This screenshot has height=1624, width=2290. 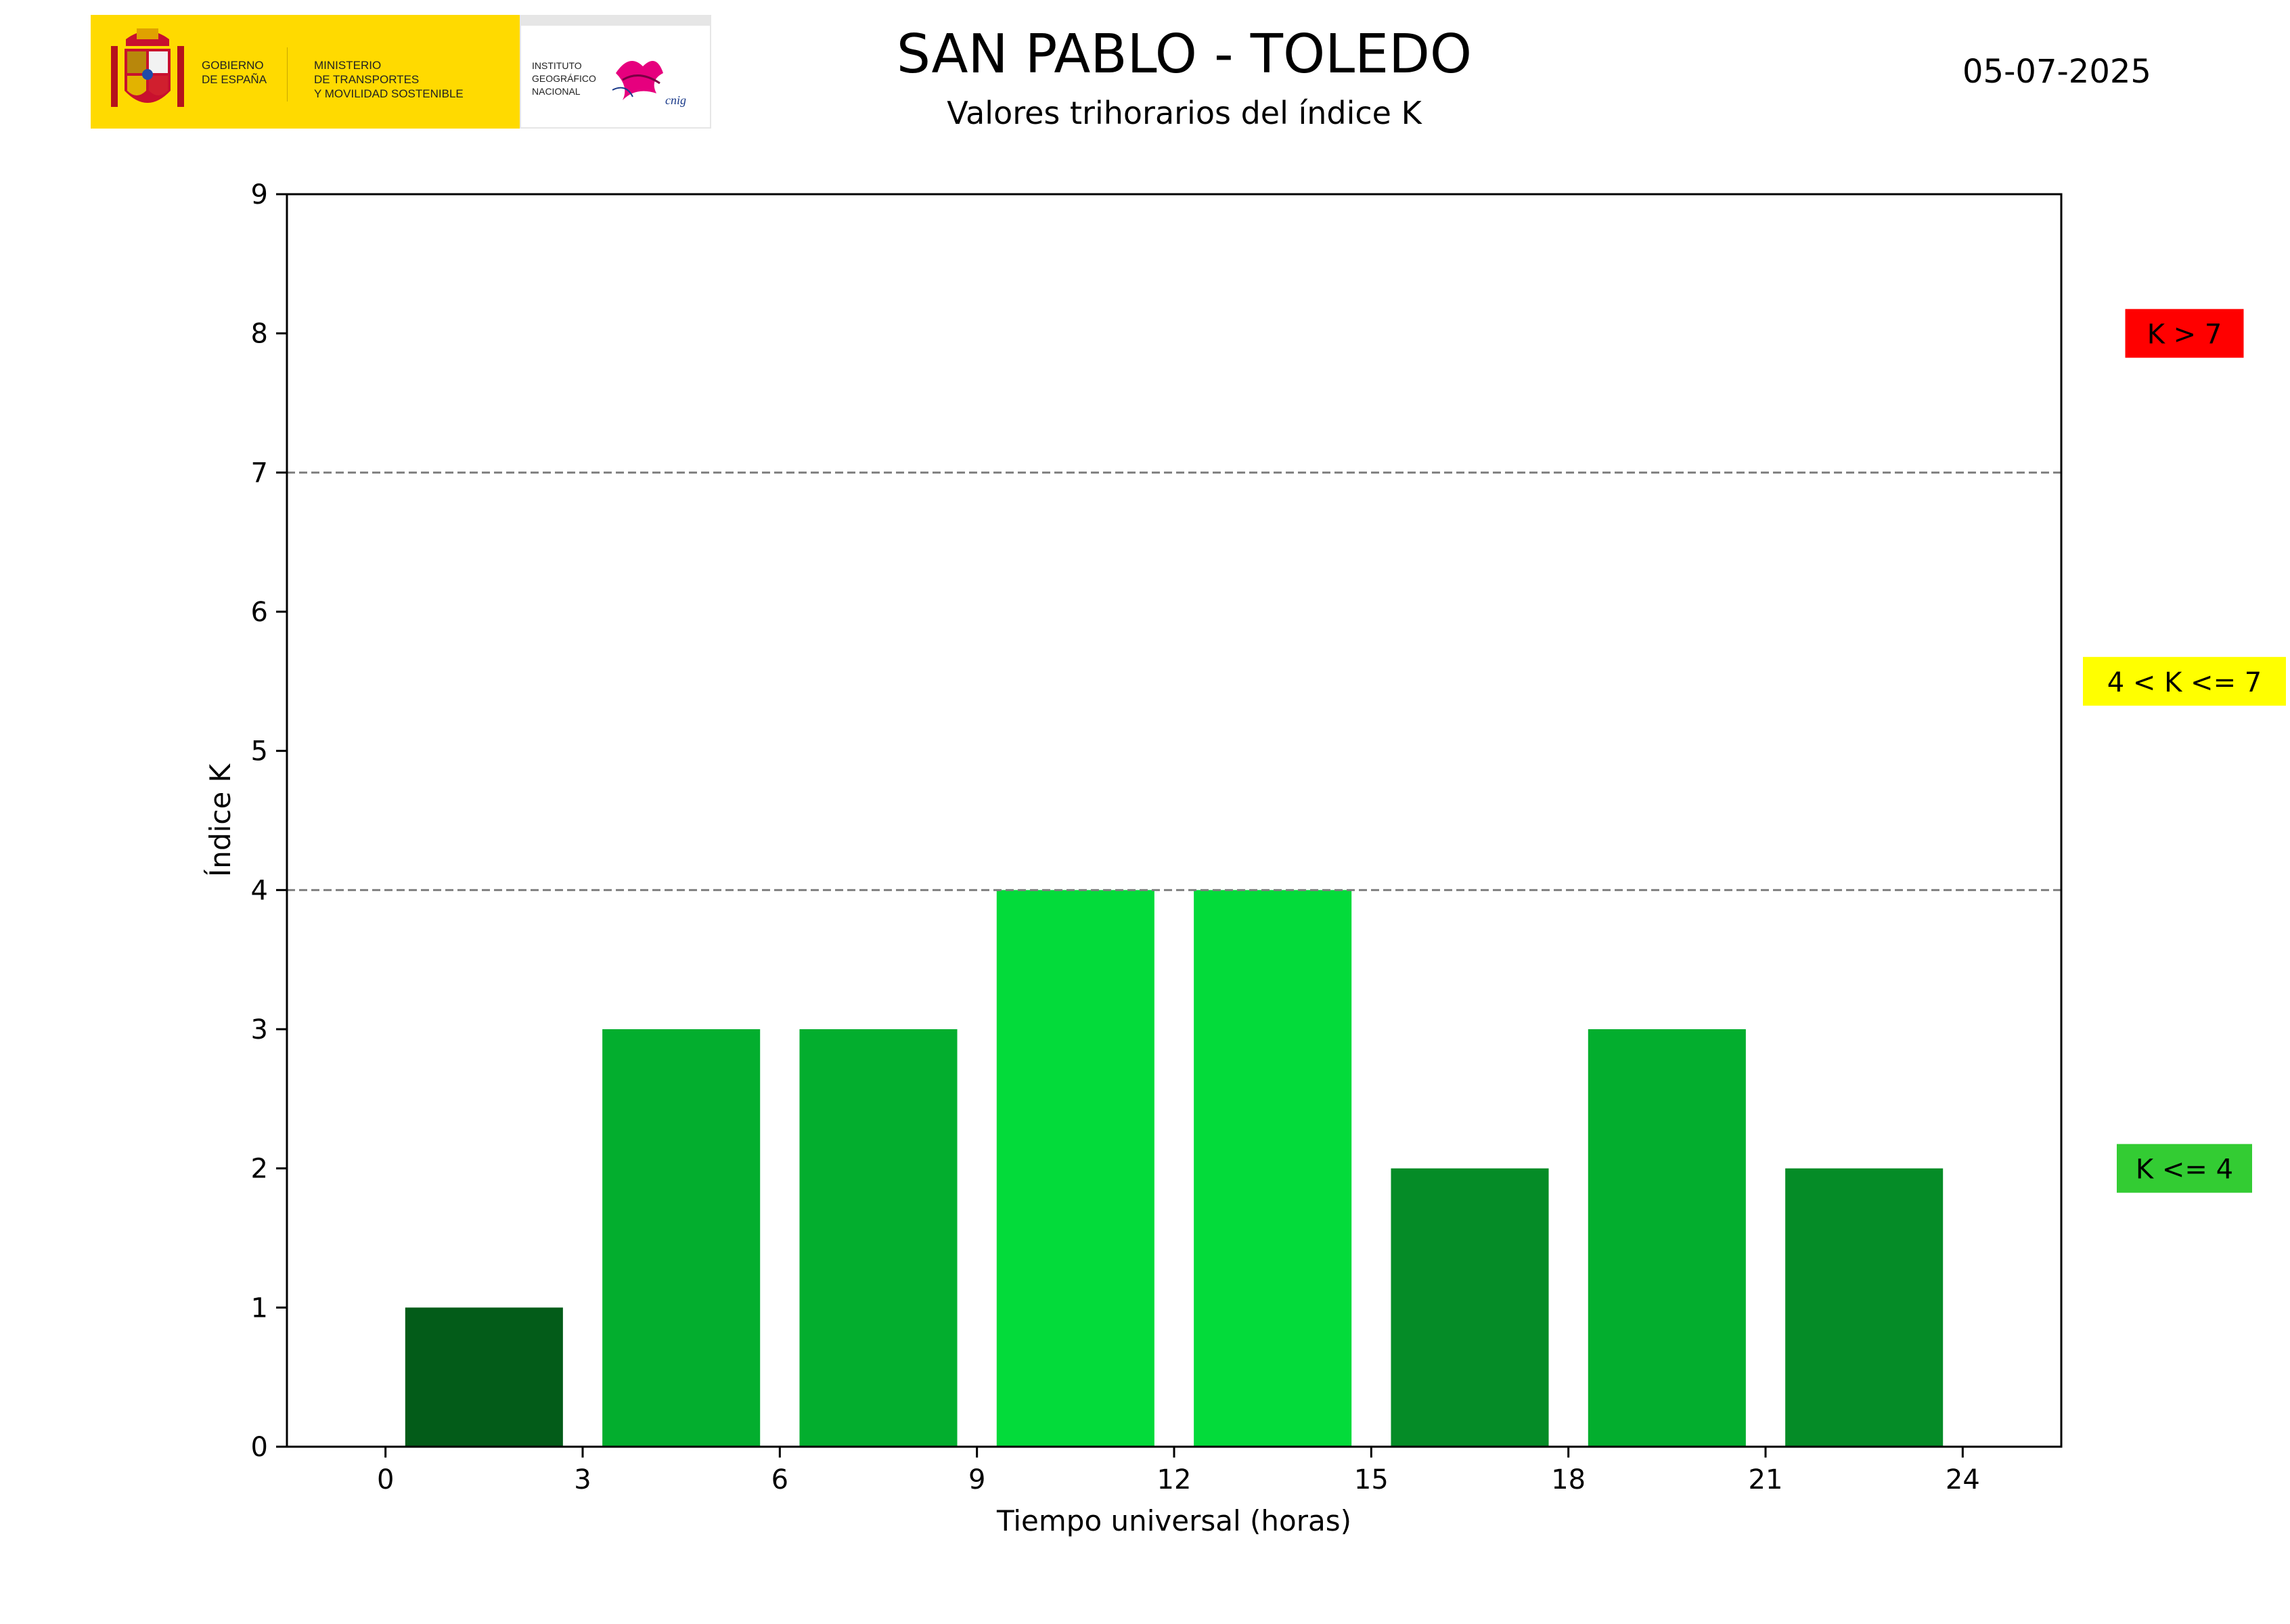 What do you see at coordinates (976, 1479) in the screenshot?
I see `x-tick-label: 9` at bounding box center [976, 1479].